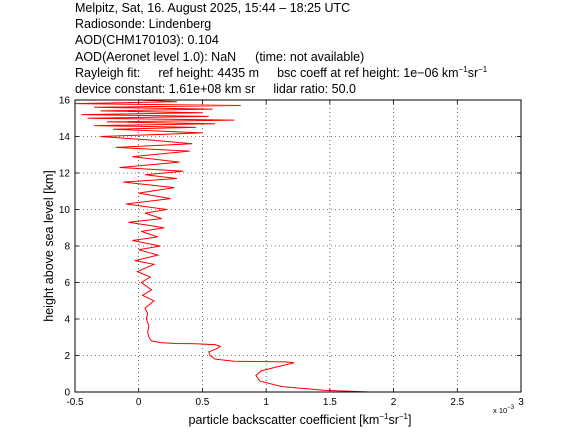 The image size is (576, 432). I want to click on y-tick-label: 2, so click(67, 356).